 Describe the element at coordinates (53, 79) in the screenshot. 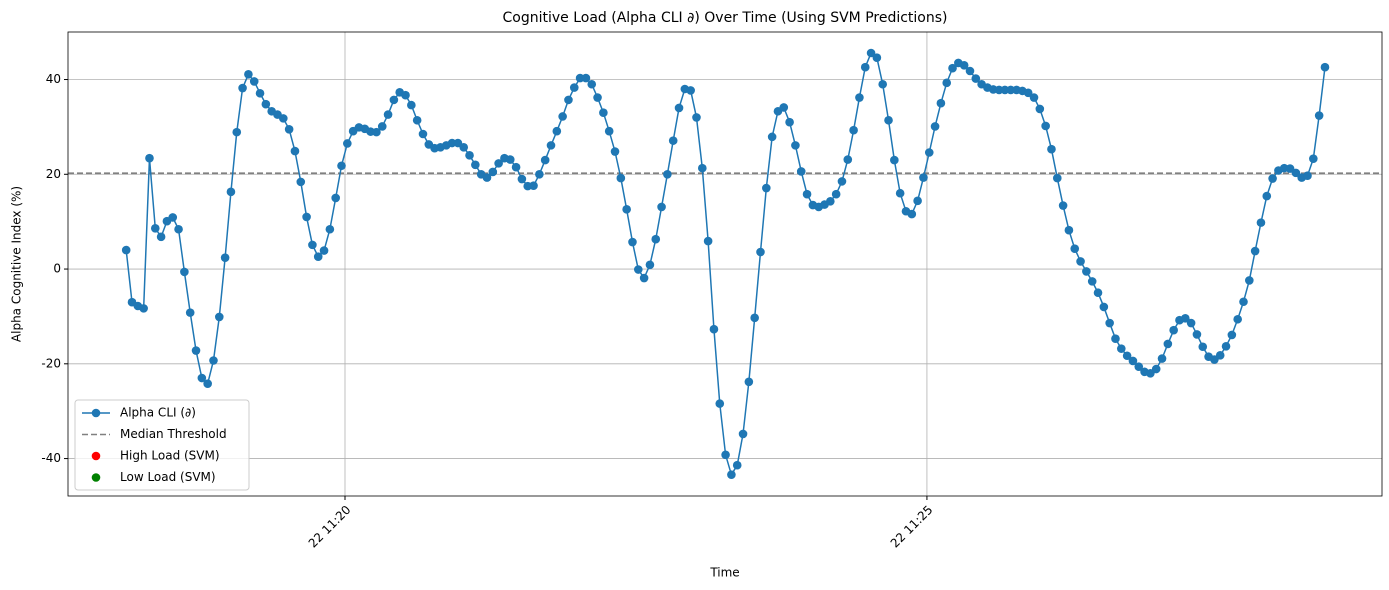

I see `y-tick-label: 40` at that location.